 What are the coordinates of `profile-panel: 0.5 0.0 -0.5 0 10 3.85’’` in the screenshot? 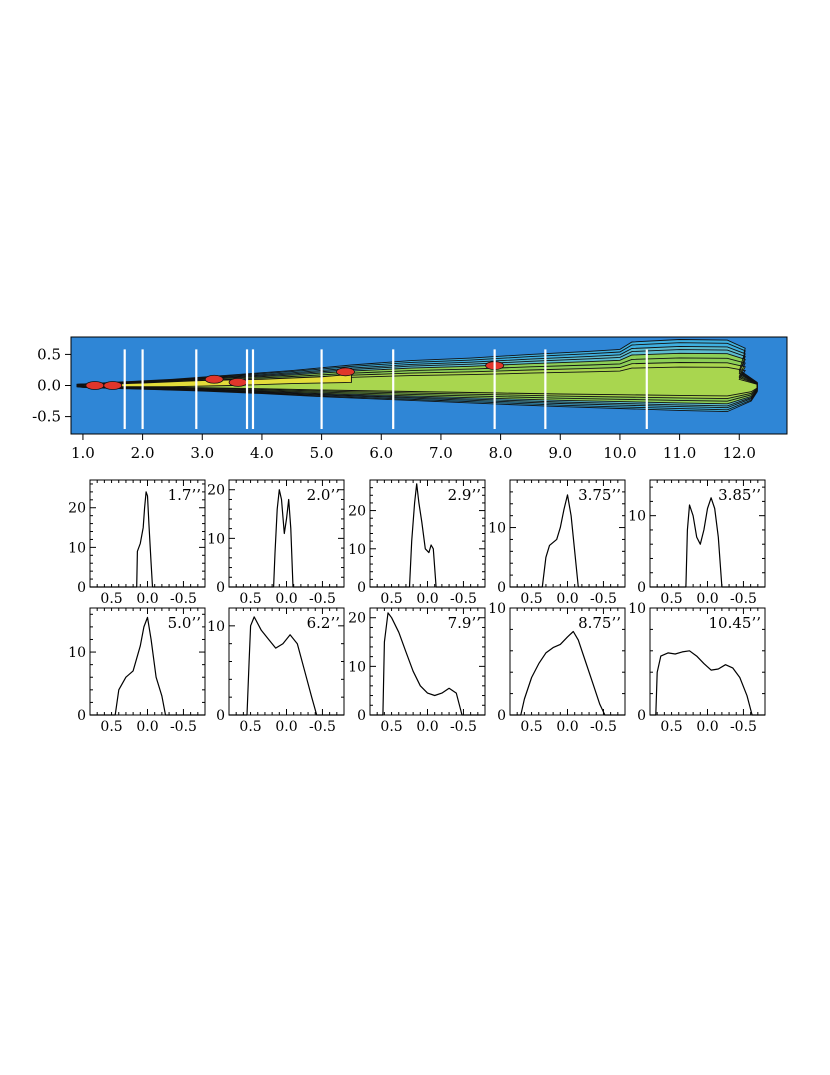 It's located at (697, 543).